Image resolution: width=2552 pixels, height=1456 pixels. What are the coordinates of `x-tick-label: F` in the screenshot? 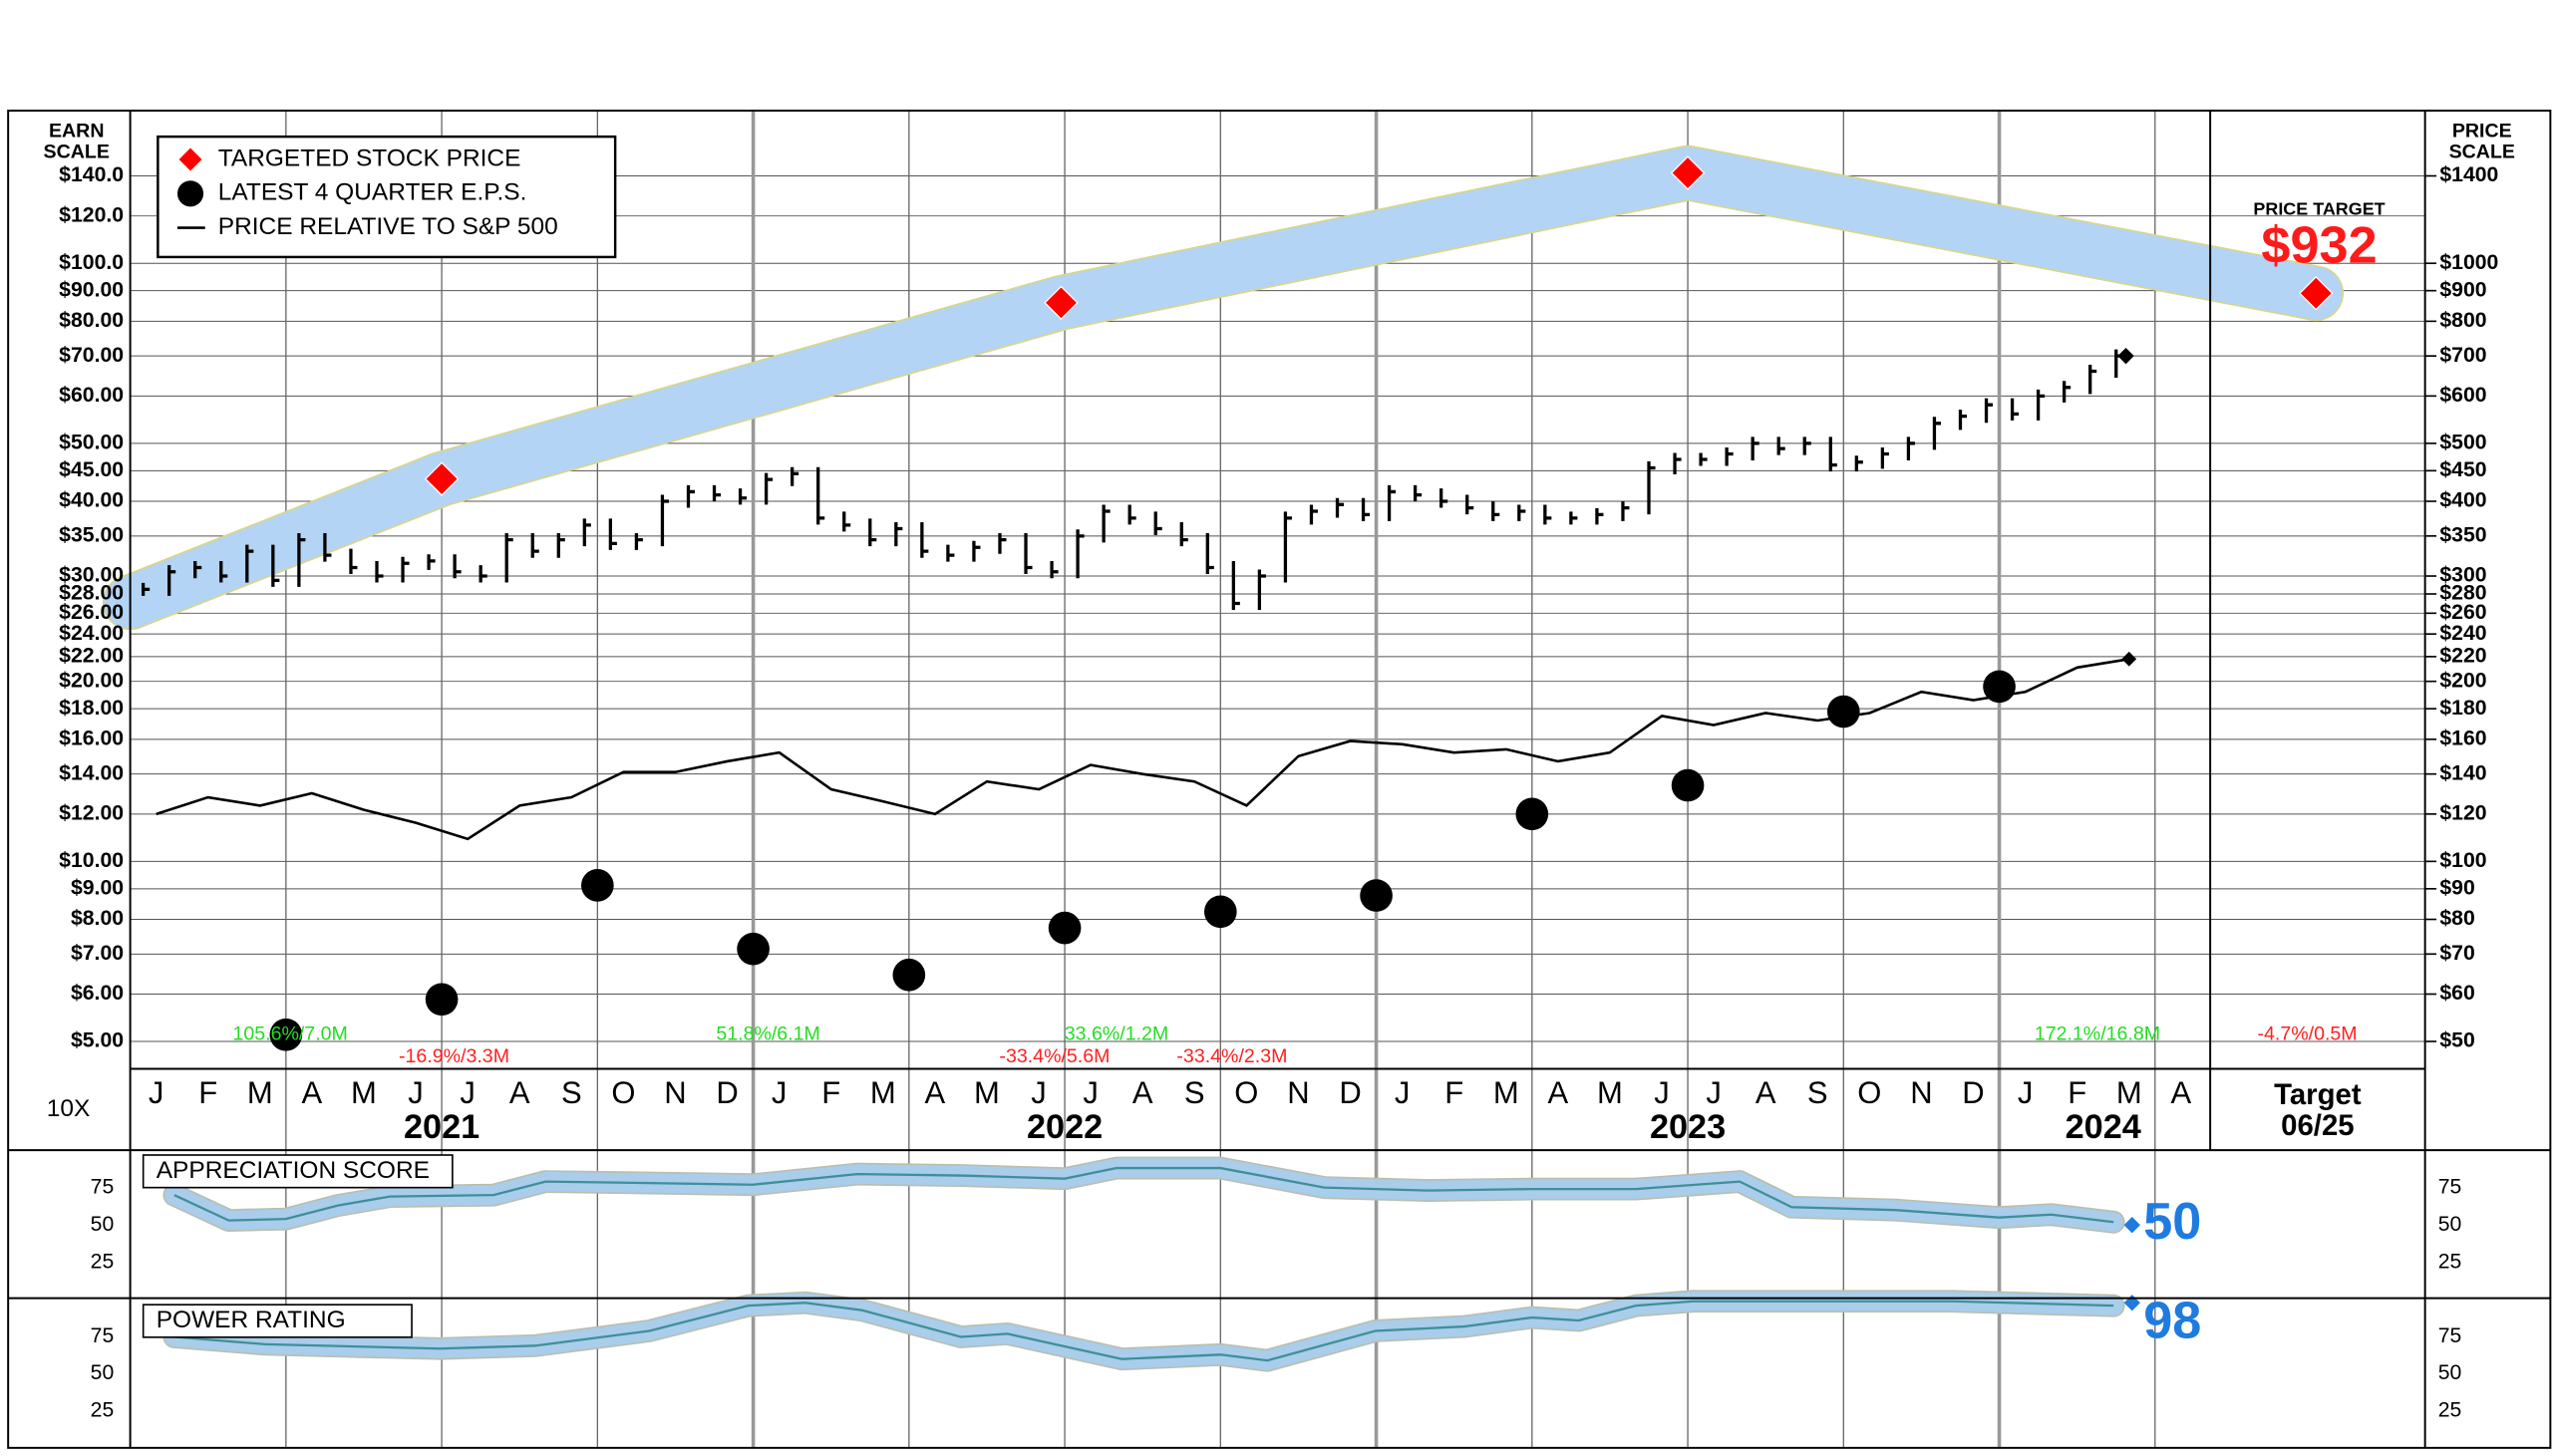 It's located at (207, 1092).